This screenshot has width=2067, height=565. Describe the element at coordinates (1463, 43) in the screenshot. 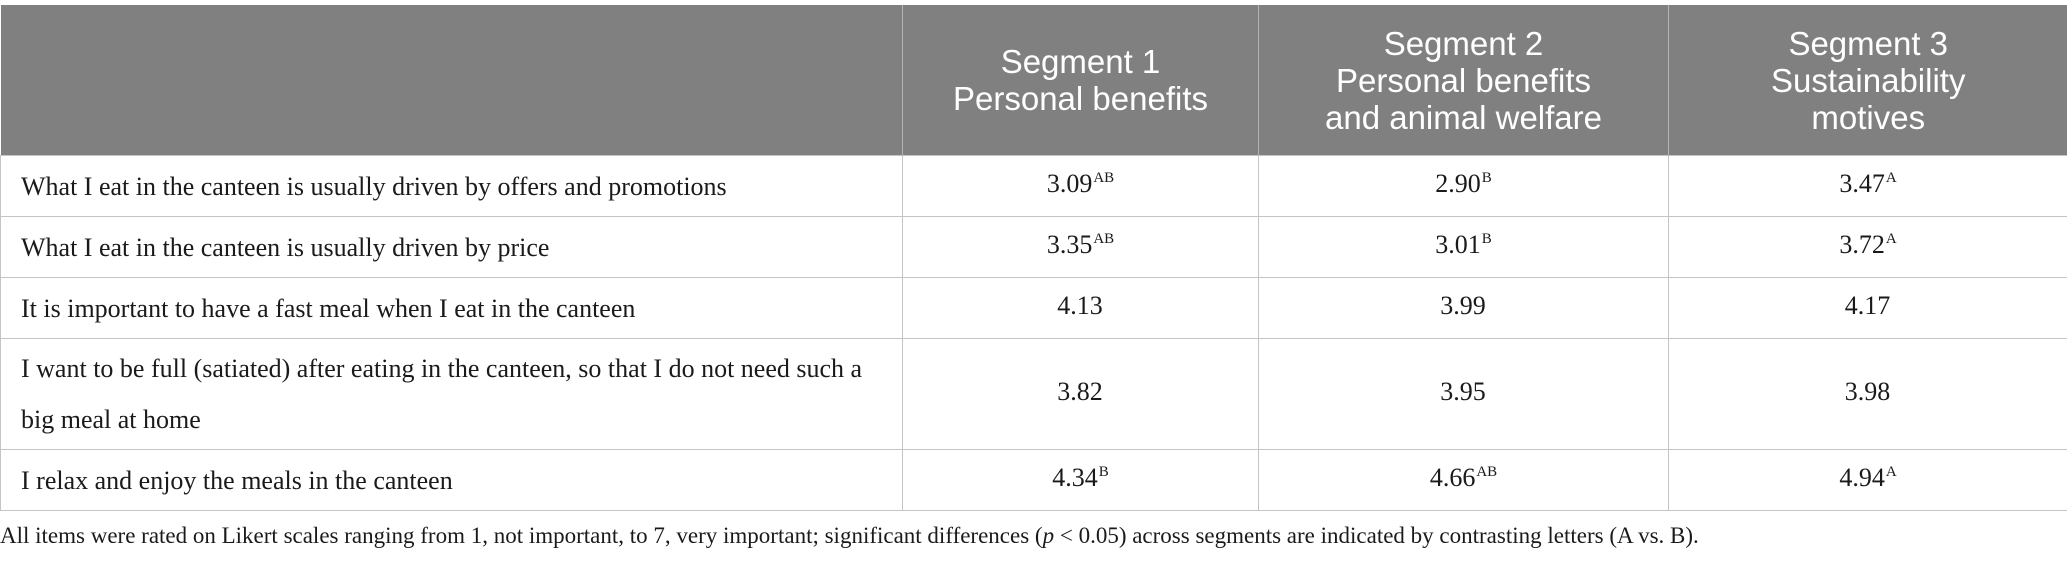

I see `header-line: Segment 2` at that location.